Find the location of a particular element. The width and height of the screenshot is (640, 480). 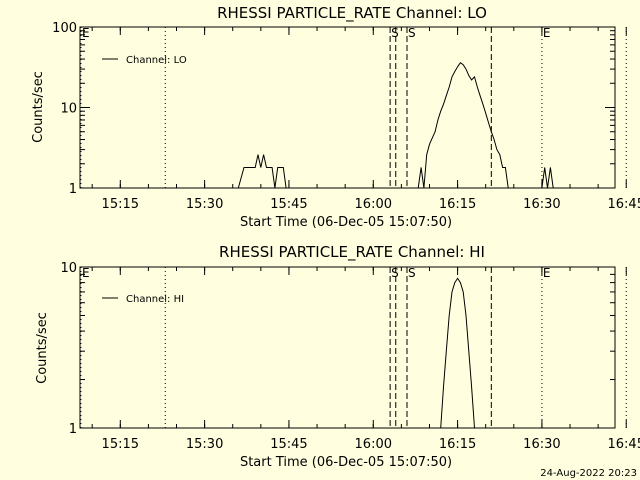

panel-hi-xlabel: Start Time (06-Dec-05 15:07:50) is located at coordinates (346, 462).